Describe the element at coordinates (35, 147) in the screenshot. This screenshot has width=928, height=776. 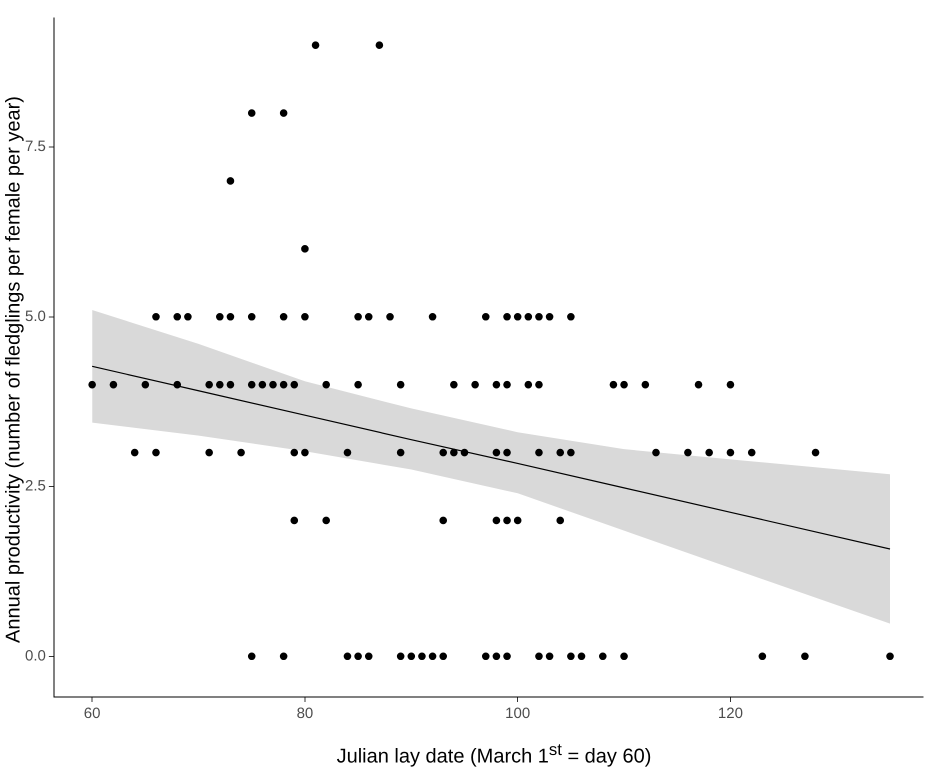
I see `y-tick-label: 7.5` at that location.